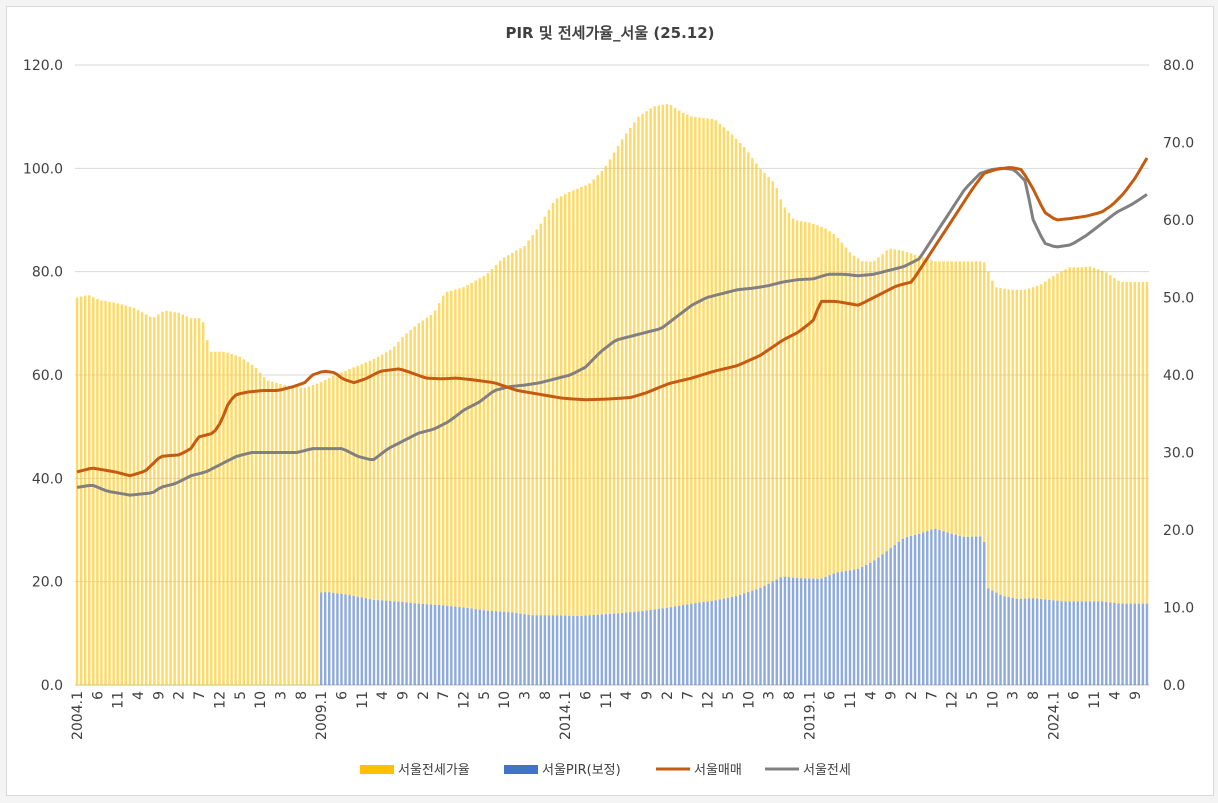 This screenshot has width=1218, height=803. Describe the element at coordinates (718, 770) in the screenshot. I see `legend-label: 서울매매` at that location.